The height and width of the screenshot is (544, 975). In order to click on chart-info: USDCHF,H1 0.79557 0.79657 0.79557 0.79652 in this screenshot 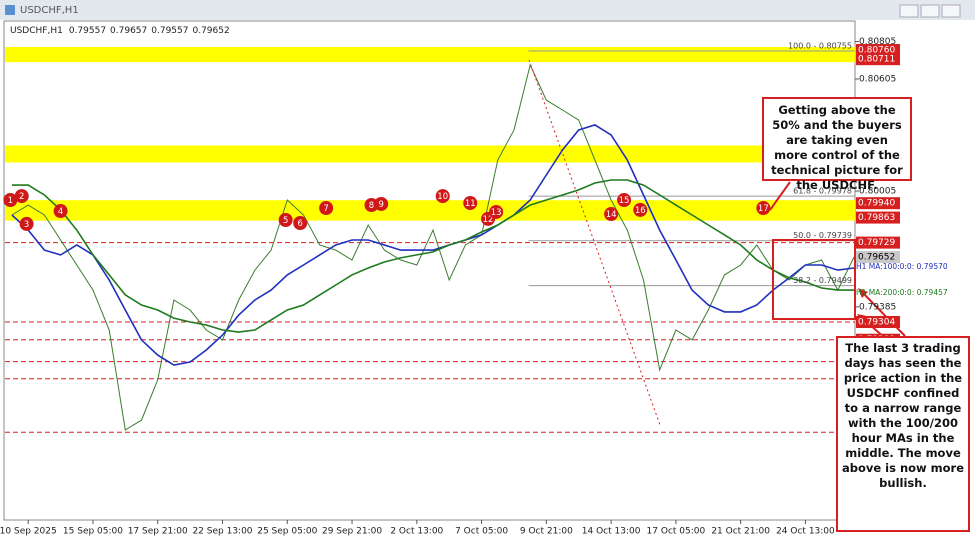, I will do `click(120, 31)`.